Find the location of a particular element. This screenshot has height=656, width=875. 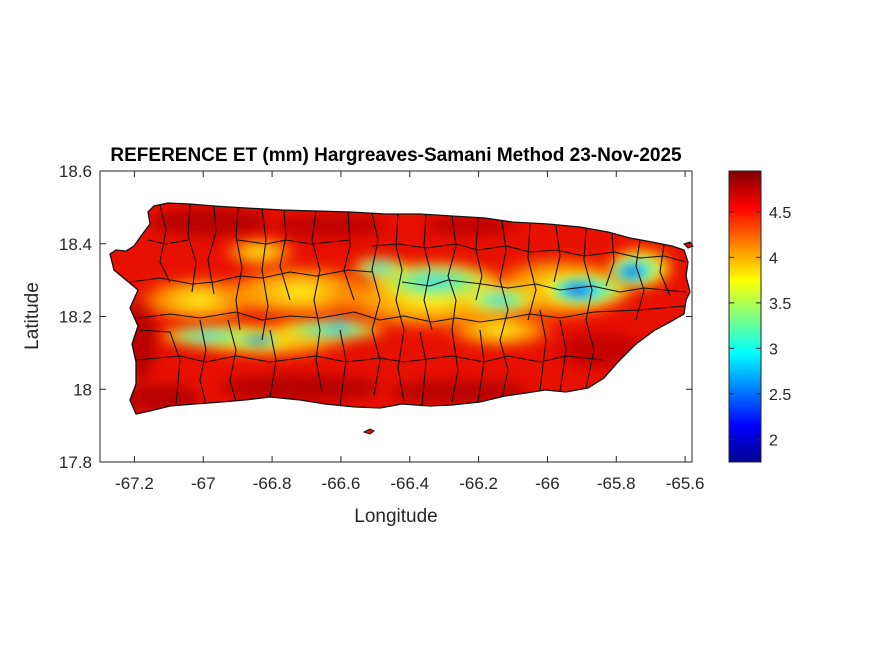

colorbar-tick-label: 3.5 is located at coordinates (780, 304).